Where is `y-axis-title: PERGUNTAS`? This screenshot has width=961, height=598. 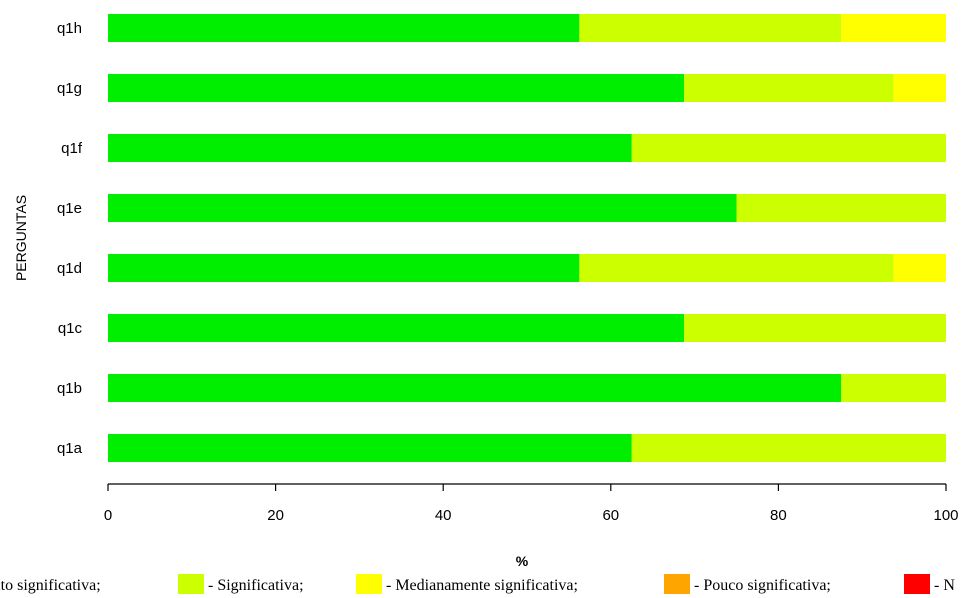
y-axis-title: PERGUNTAS is located at coordinates (21, 238).